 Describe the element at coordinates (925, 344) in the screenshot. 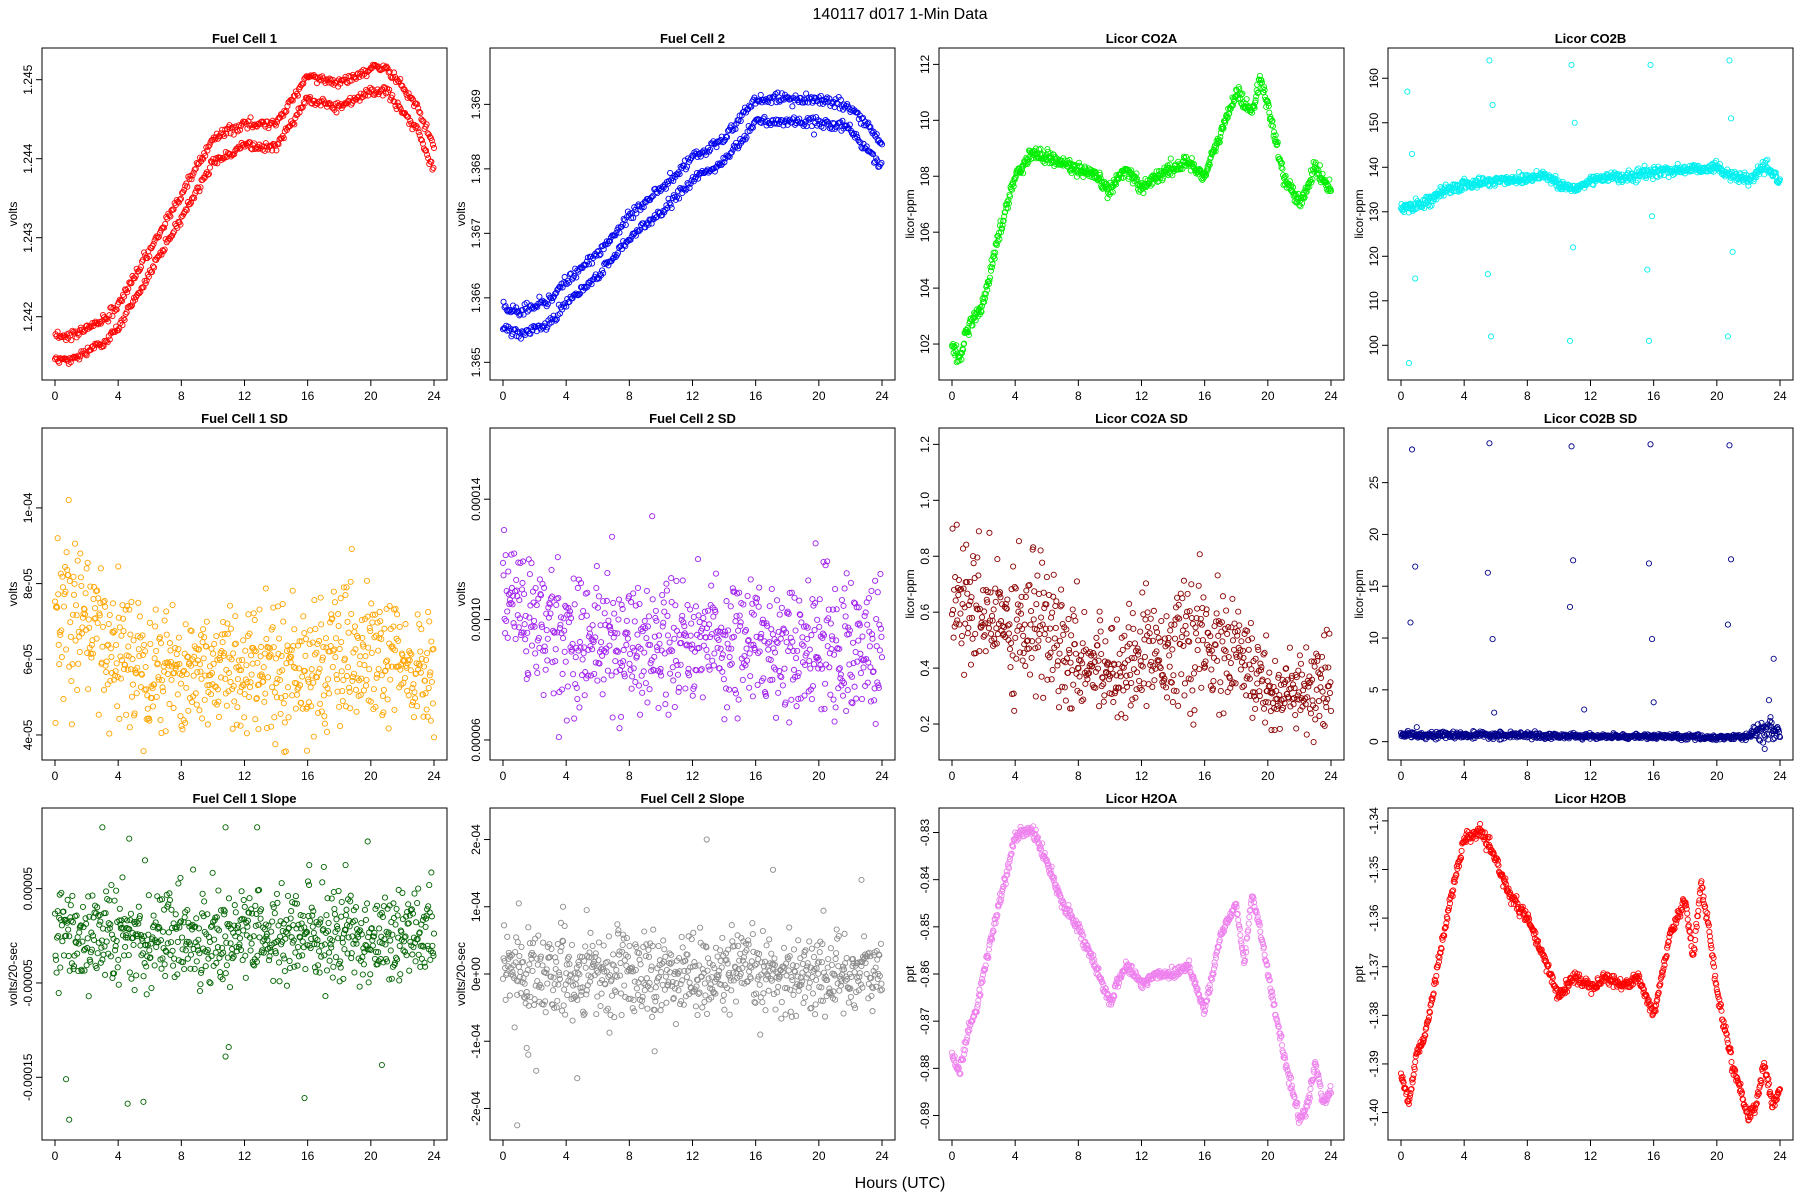

I see `y-tick-label: 102` at that location.